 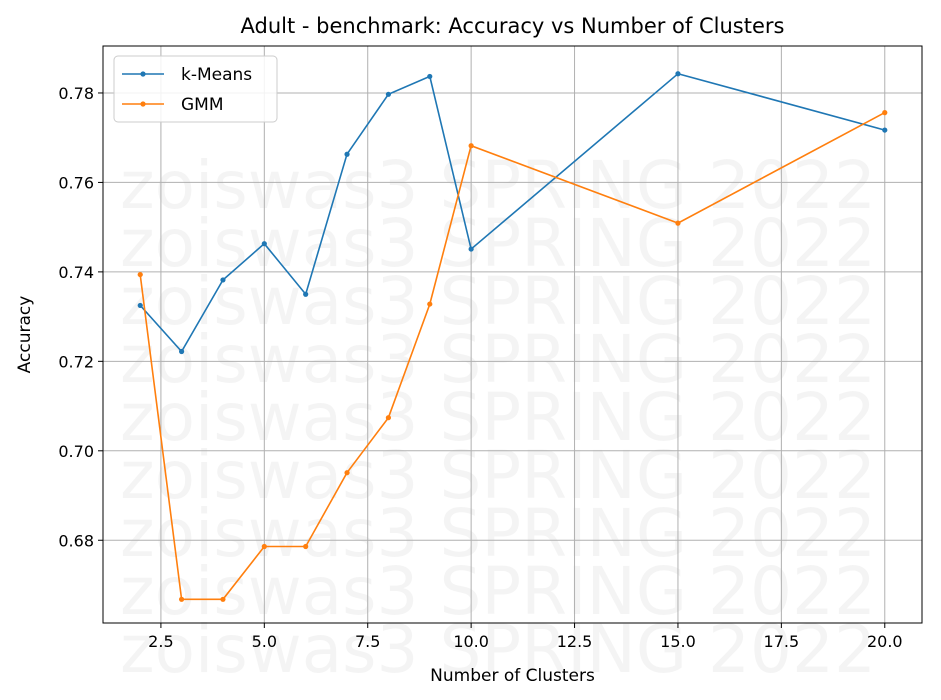 I want to click on y-axis-label: Accuracy, so click(x=25, y=335).